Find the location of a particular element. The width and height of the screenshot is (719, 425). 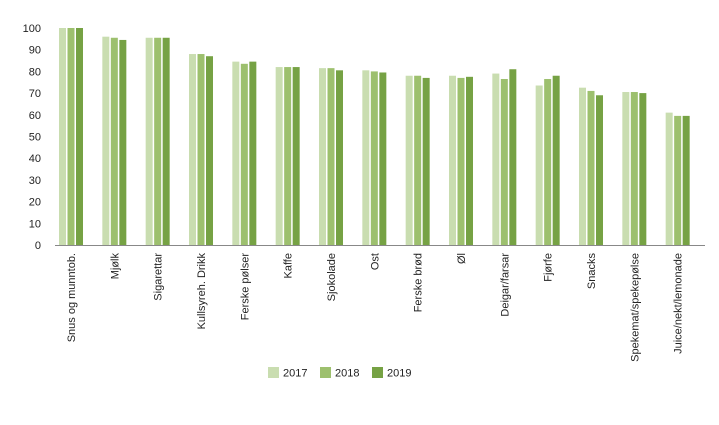

x-category-label: Sjokolade is located at coordinates (332, 277).